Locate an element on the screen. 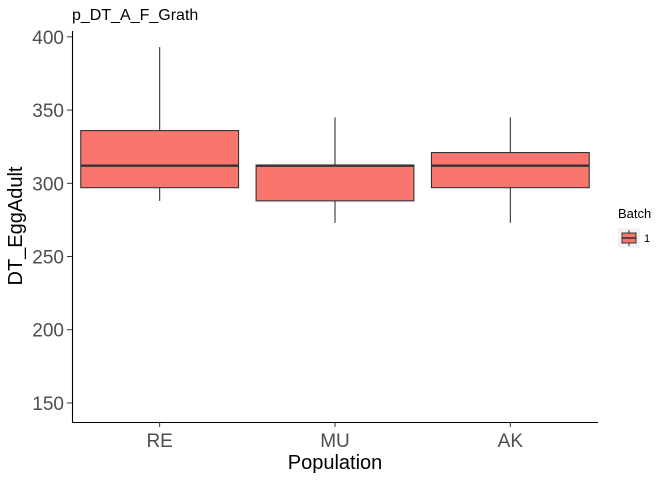 The width and height of the screenshot is (672, 480). y-ticks: 150 200 250 300 350 400 is located at coordinates (52, 221).